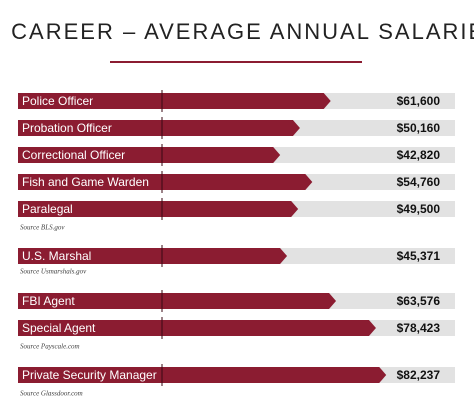 The image size is (474, 415). What do you see at coordinates (419, 328) in the screenshot?
I see `value-label: $78,423` at bounding box center [419, 328].